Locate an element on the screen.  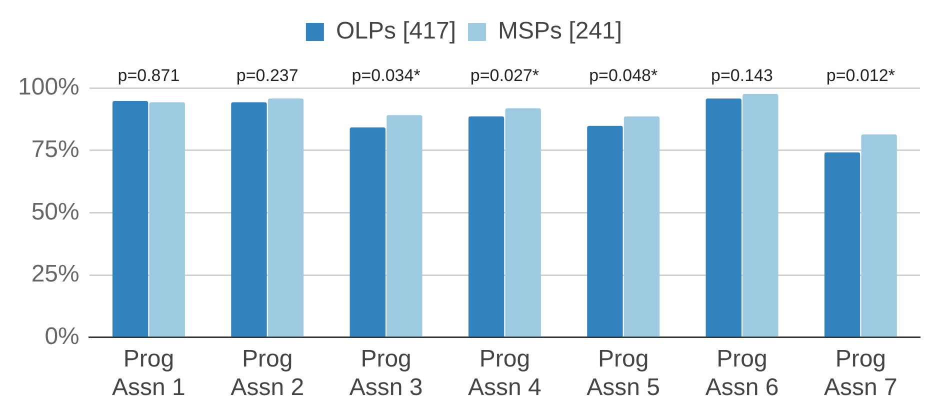
text: p=0.871 is located at coordinates (149, 76).